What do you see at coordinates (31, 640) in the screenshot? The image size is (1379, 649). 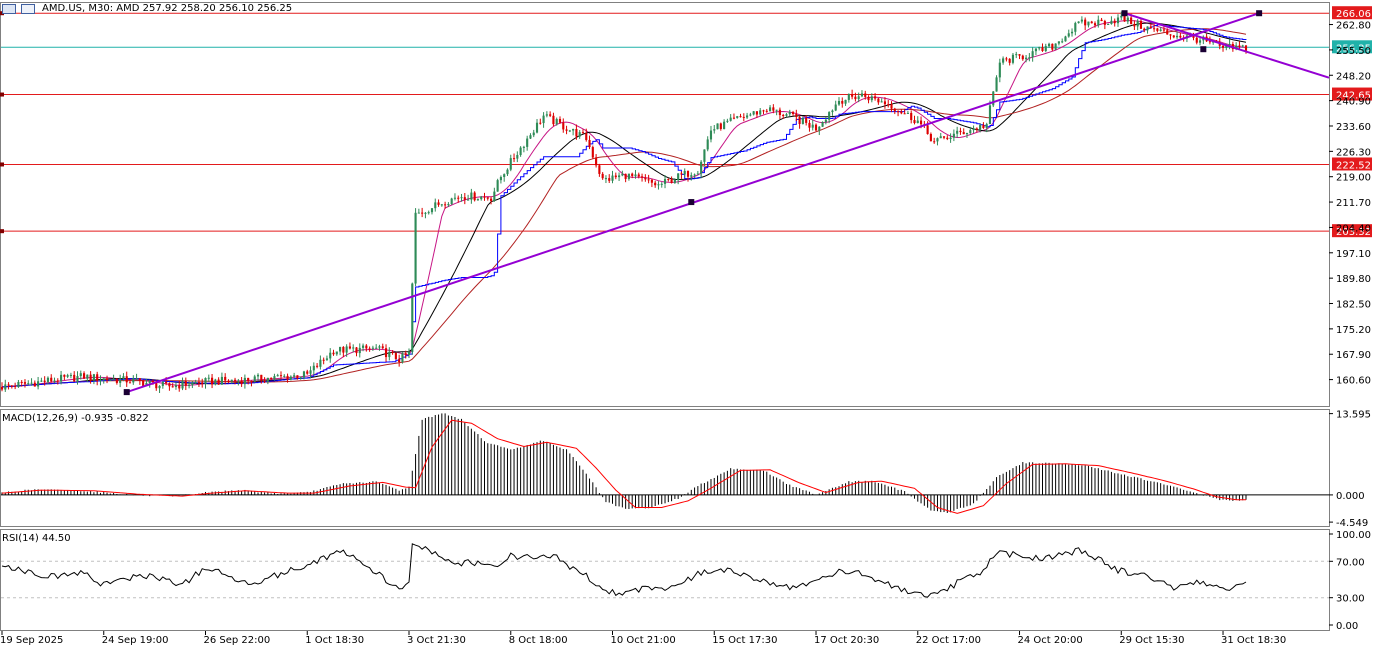 I see `time-tick-label: 19 Sep 2025` at bounding box center [31, 640].